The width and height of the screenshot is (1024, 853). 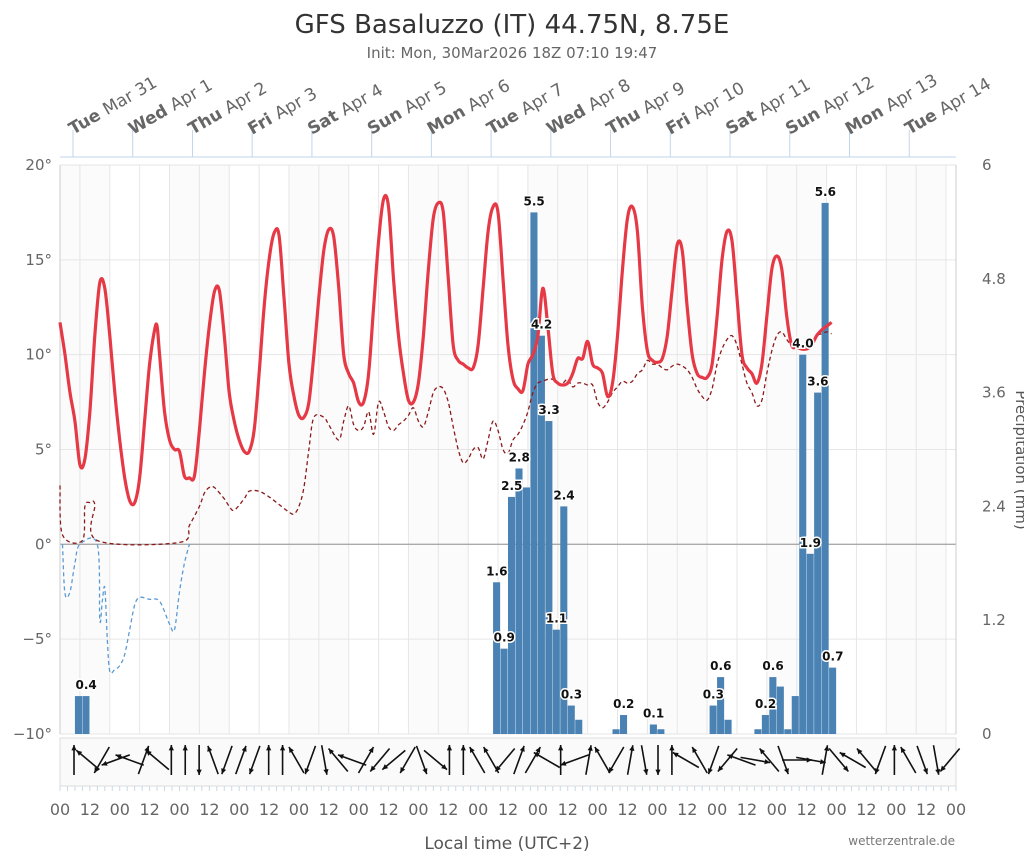 What do you see at coordinates (126, 606) in the screenshot?
I see `dewpoint-line-below-zero` at bounding box center [126, 606].